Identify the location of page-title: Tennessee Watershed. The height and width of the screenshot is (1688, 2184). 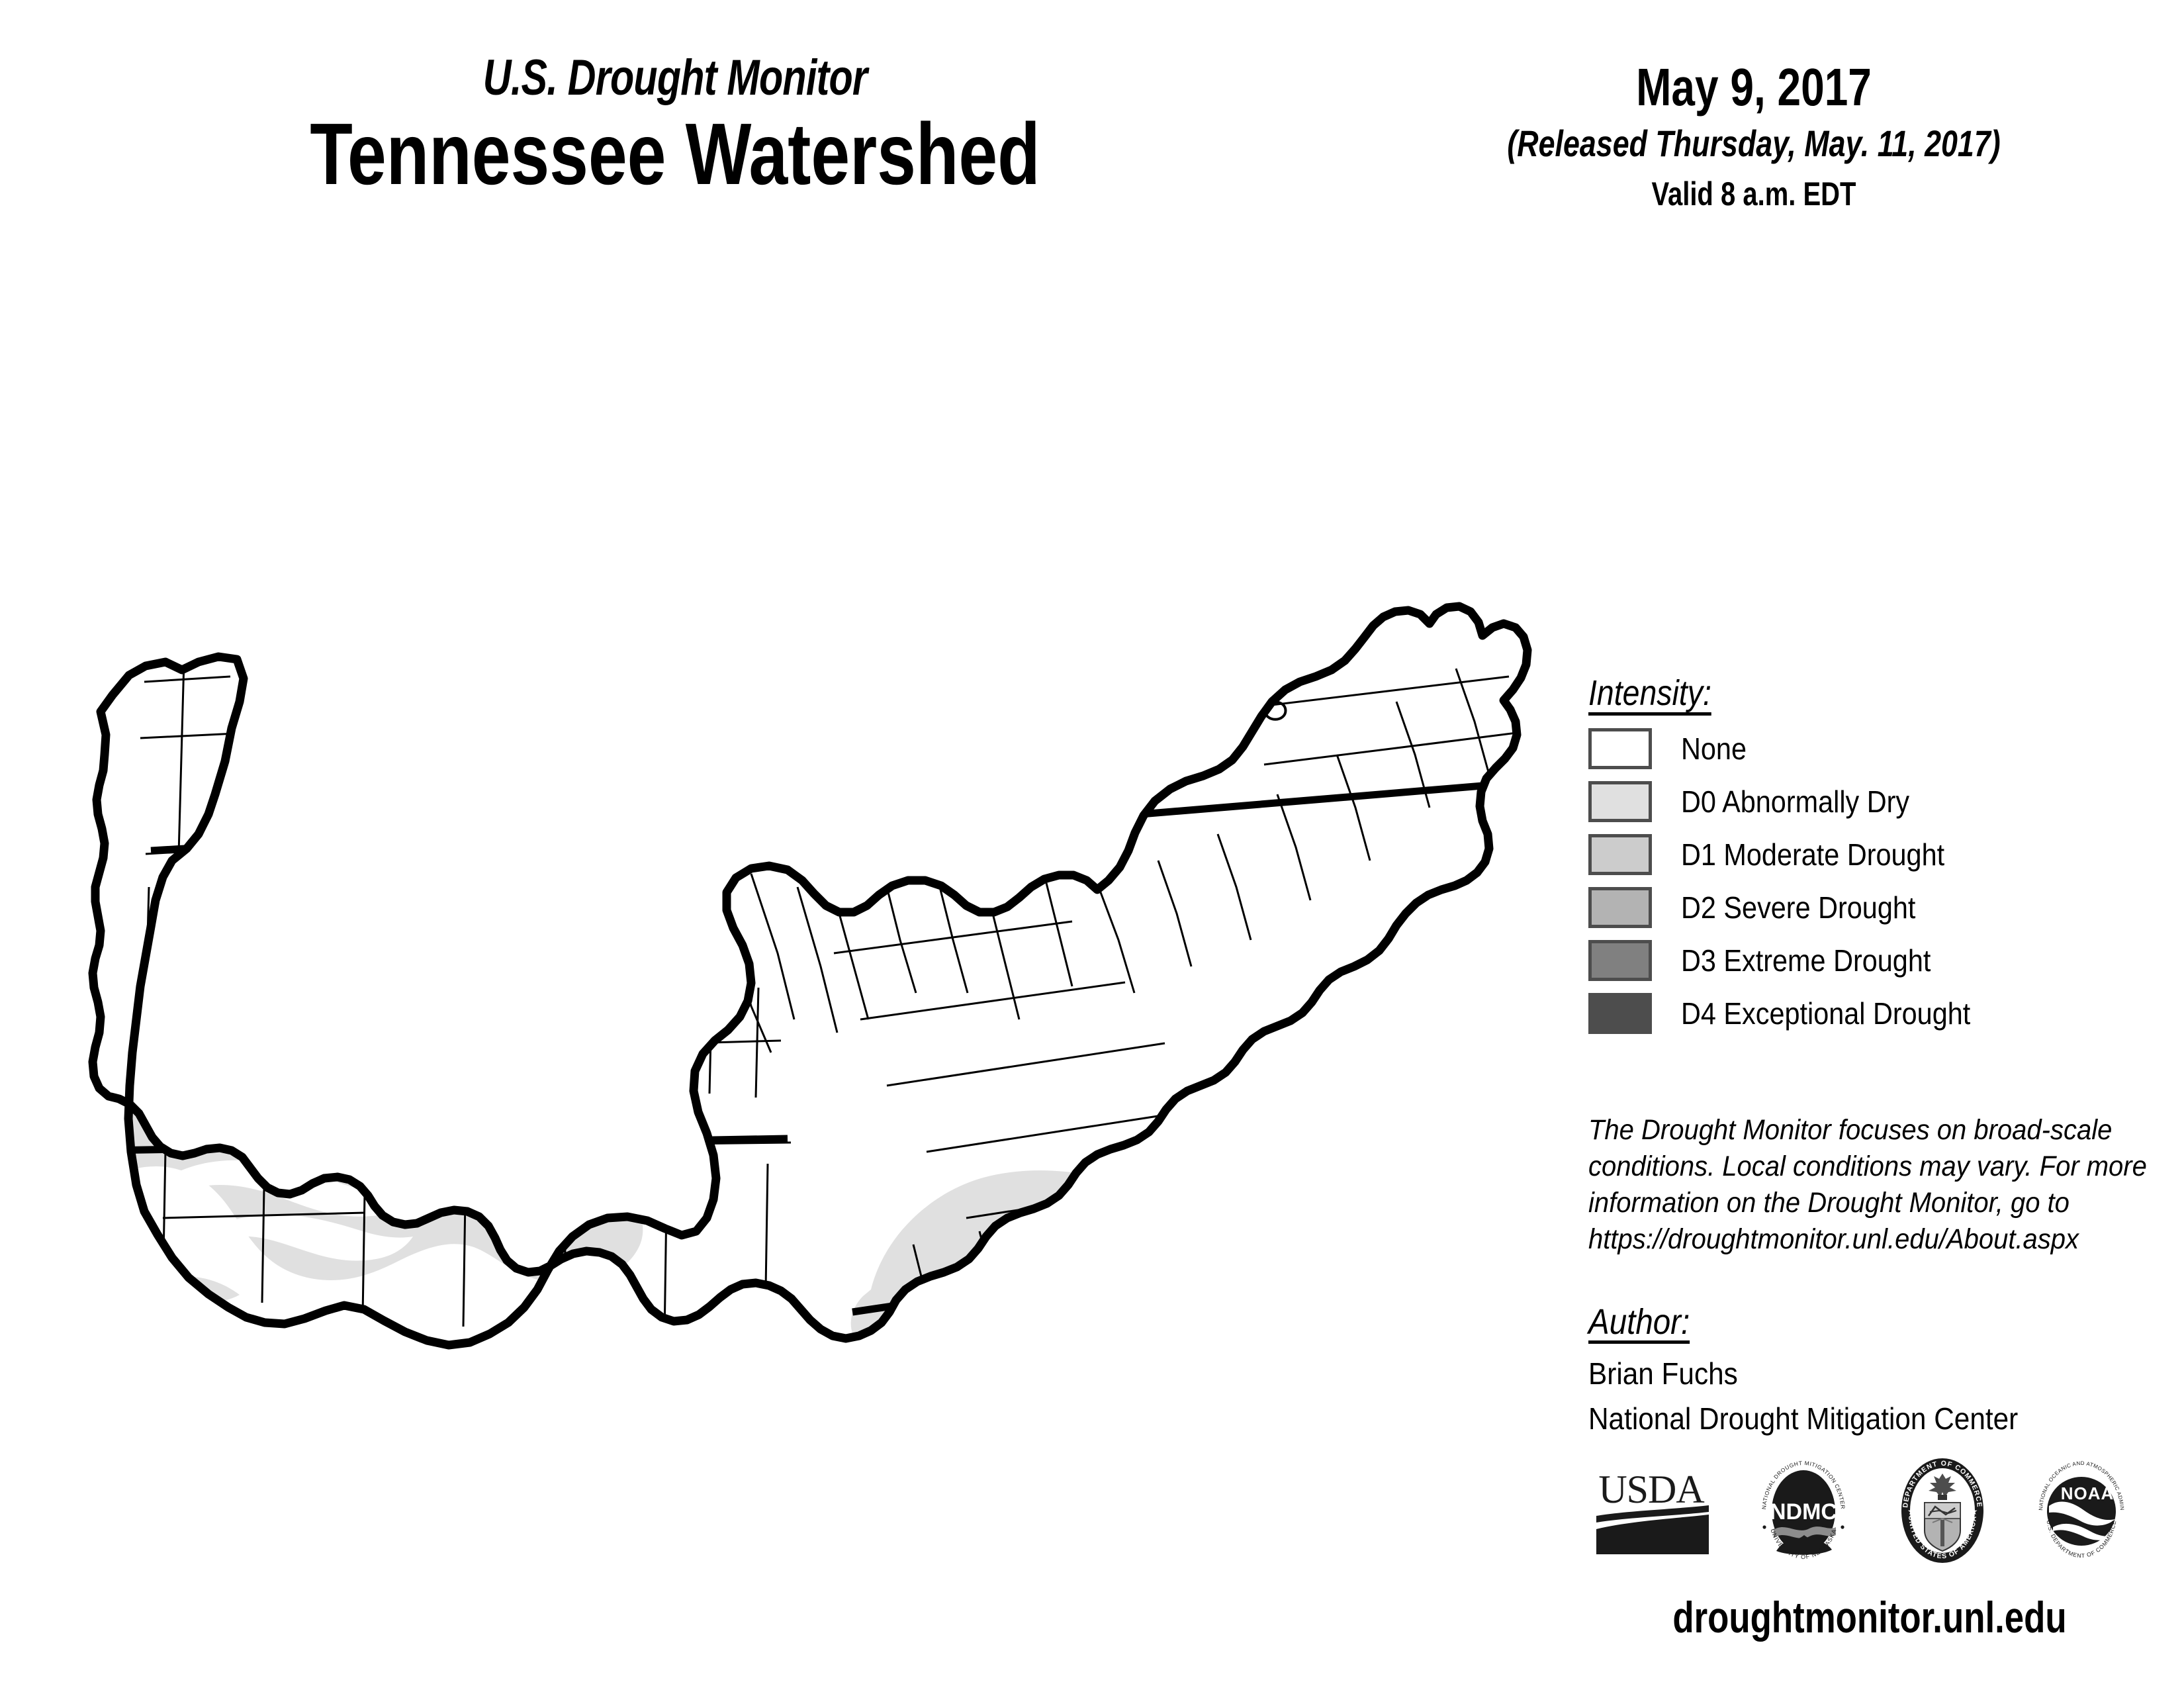
(675, 154).